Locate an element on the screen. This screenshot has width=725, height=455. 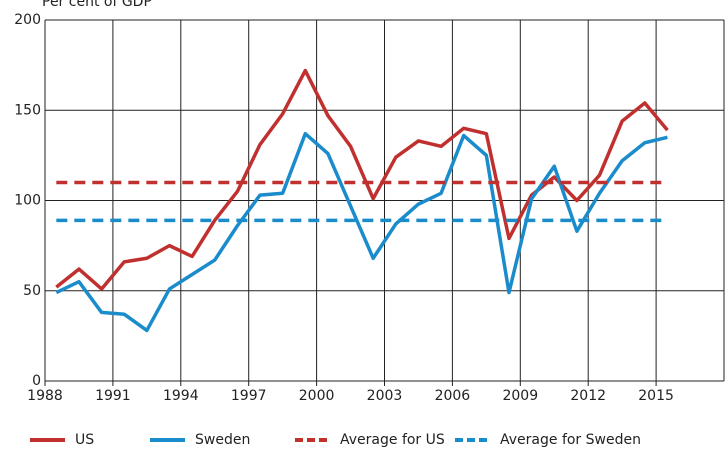
x-tick-label: 2009 is located at coordinates (520, 396).